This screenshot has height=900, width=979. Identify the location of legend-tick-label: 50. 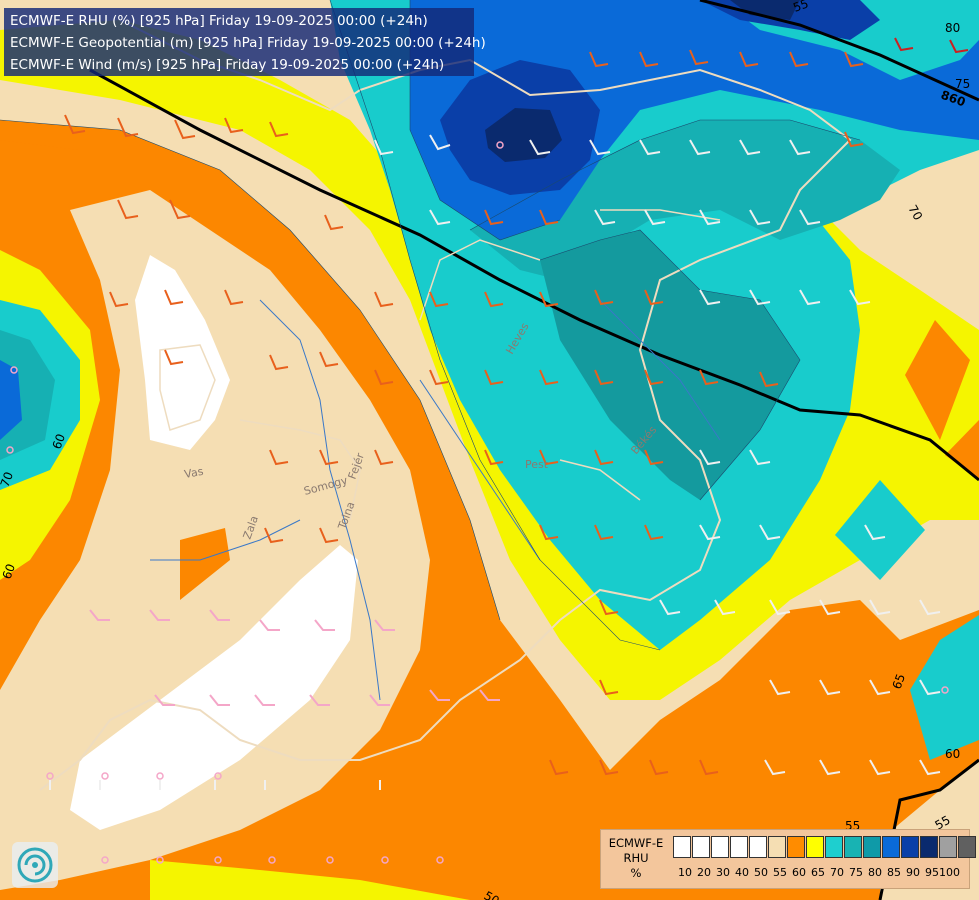
(761, 872).